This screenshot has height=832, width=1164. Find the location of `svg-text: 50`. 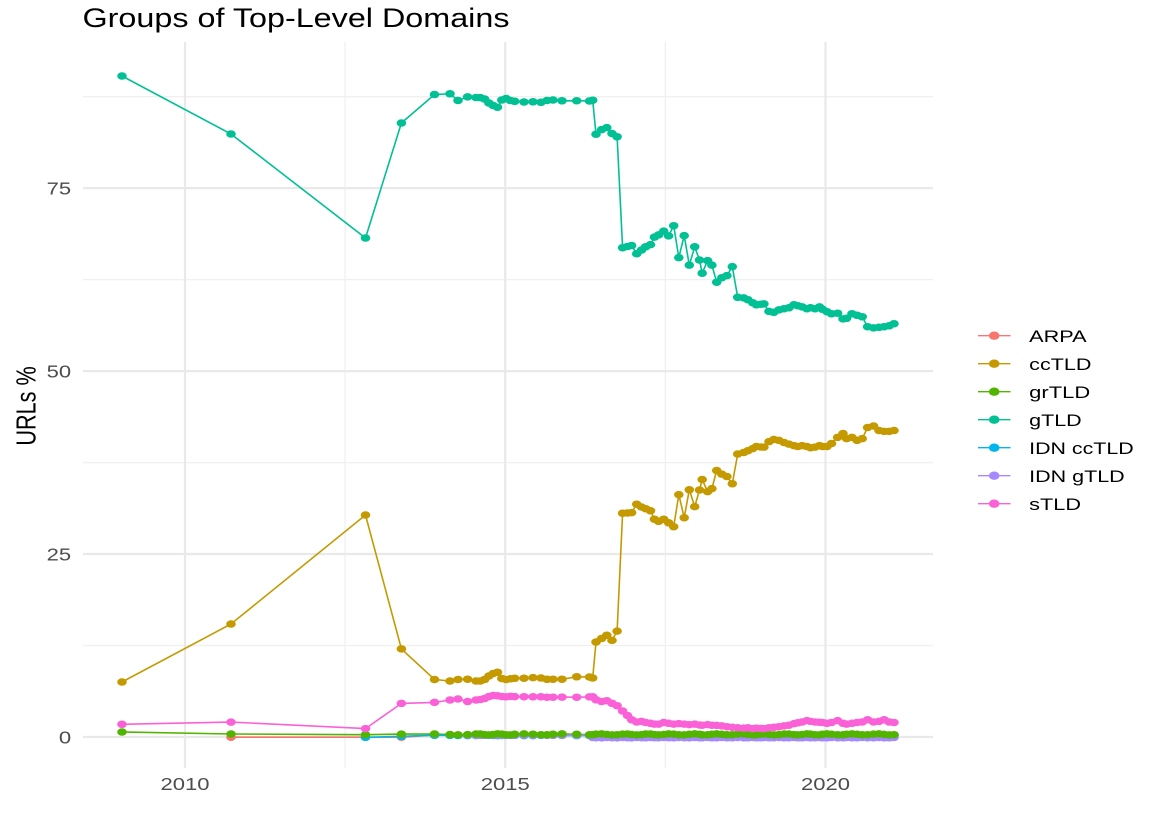

svg-text: 50 is located at coordinates (59, 371).